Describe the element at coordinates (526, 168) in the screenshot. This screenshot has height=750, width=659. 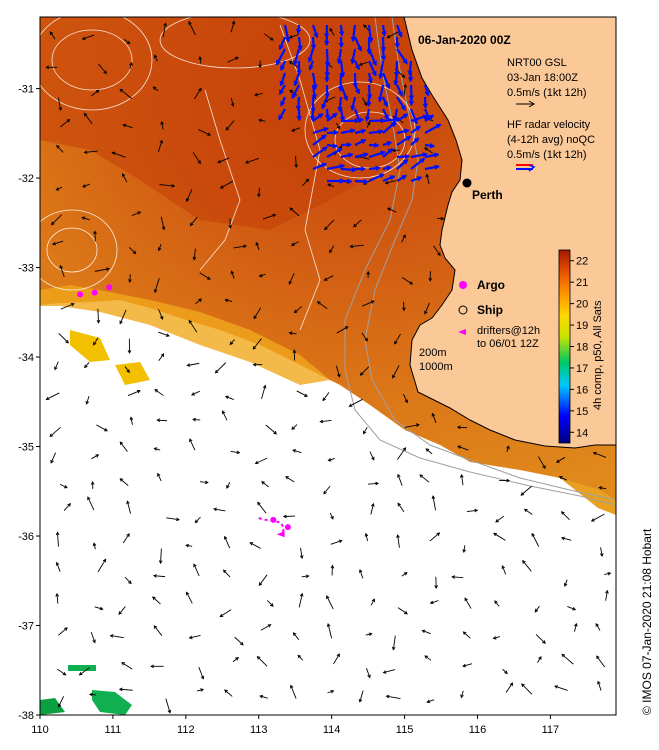
I see `legend-hf-arrow` at that location.